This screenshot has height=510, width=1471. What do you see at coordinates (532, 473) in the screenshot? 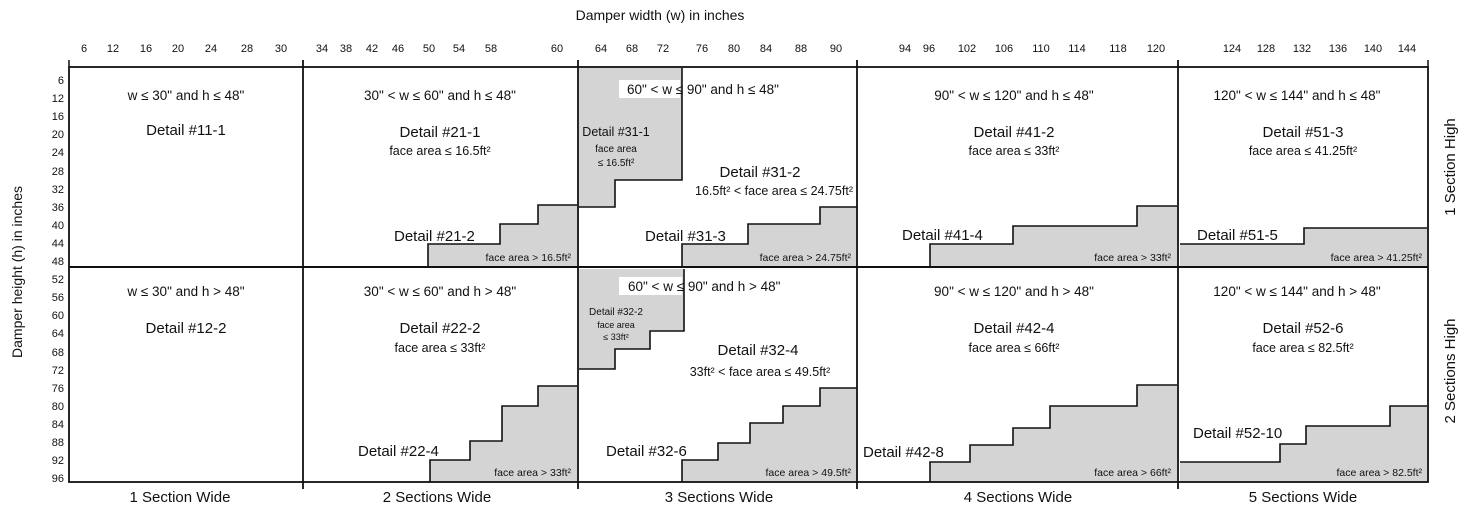
I see `face-22-4: face area > 33ft²` at bounding box center [532, 473].